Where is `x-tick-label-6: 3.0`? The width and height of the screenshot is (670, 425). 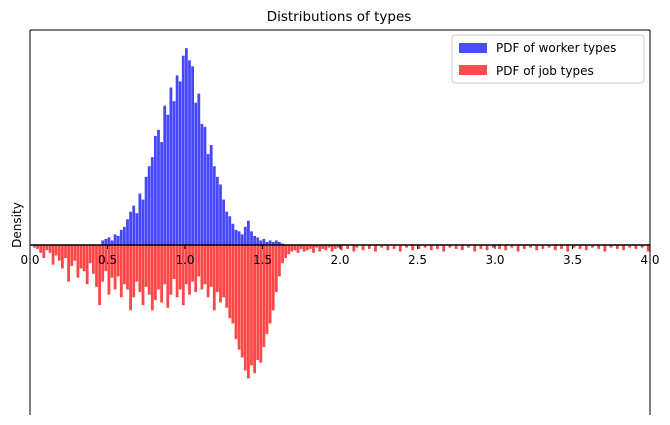 x-tick-label-6: 3.0 is located at coordinates (494, 260).